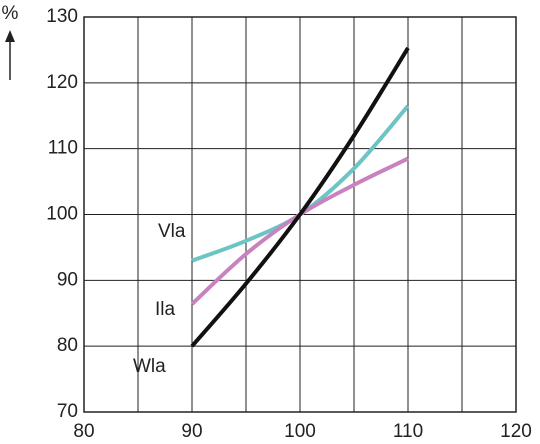 The image size is (540, 444). What do you see at coordinates (191, 431) in the screenshot?
I see `x-tick-label: 90` at bounding box center [191, 431].